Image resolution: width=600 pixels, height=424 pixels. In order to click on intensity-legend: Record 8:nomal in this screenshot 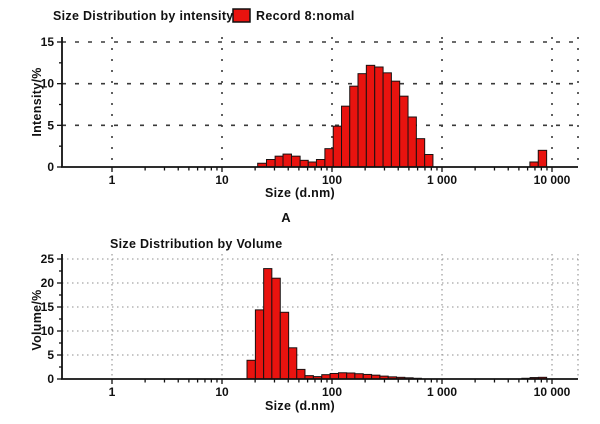, I will do `click(293, 15)`.